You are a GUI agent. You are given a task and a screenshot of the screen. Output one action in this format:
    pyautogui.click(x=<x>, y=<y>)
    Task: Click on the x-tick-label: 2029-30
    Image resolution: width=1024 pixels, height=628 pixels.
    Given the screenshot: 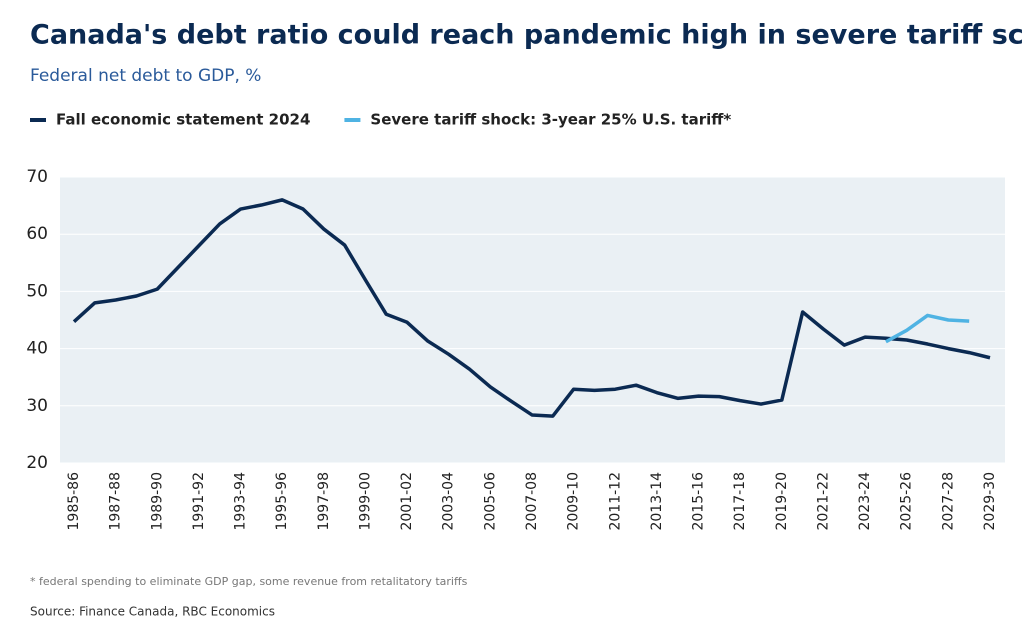 What is the action you would take?
    pyautogui.click(x=990, y=501)
    